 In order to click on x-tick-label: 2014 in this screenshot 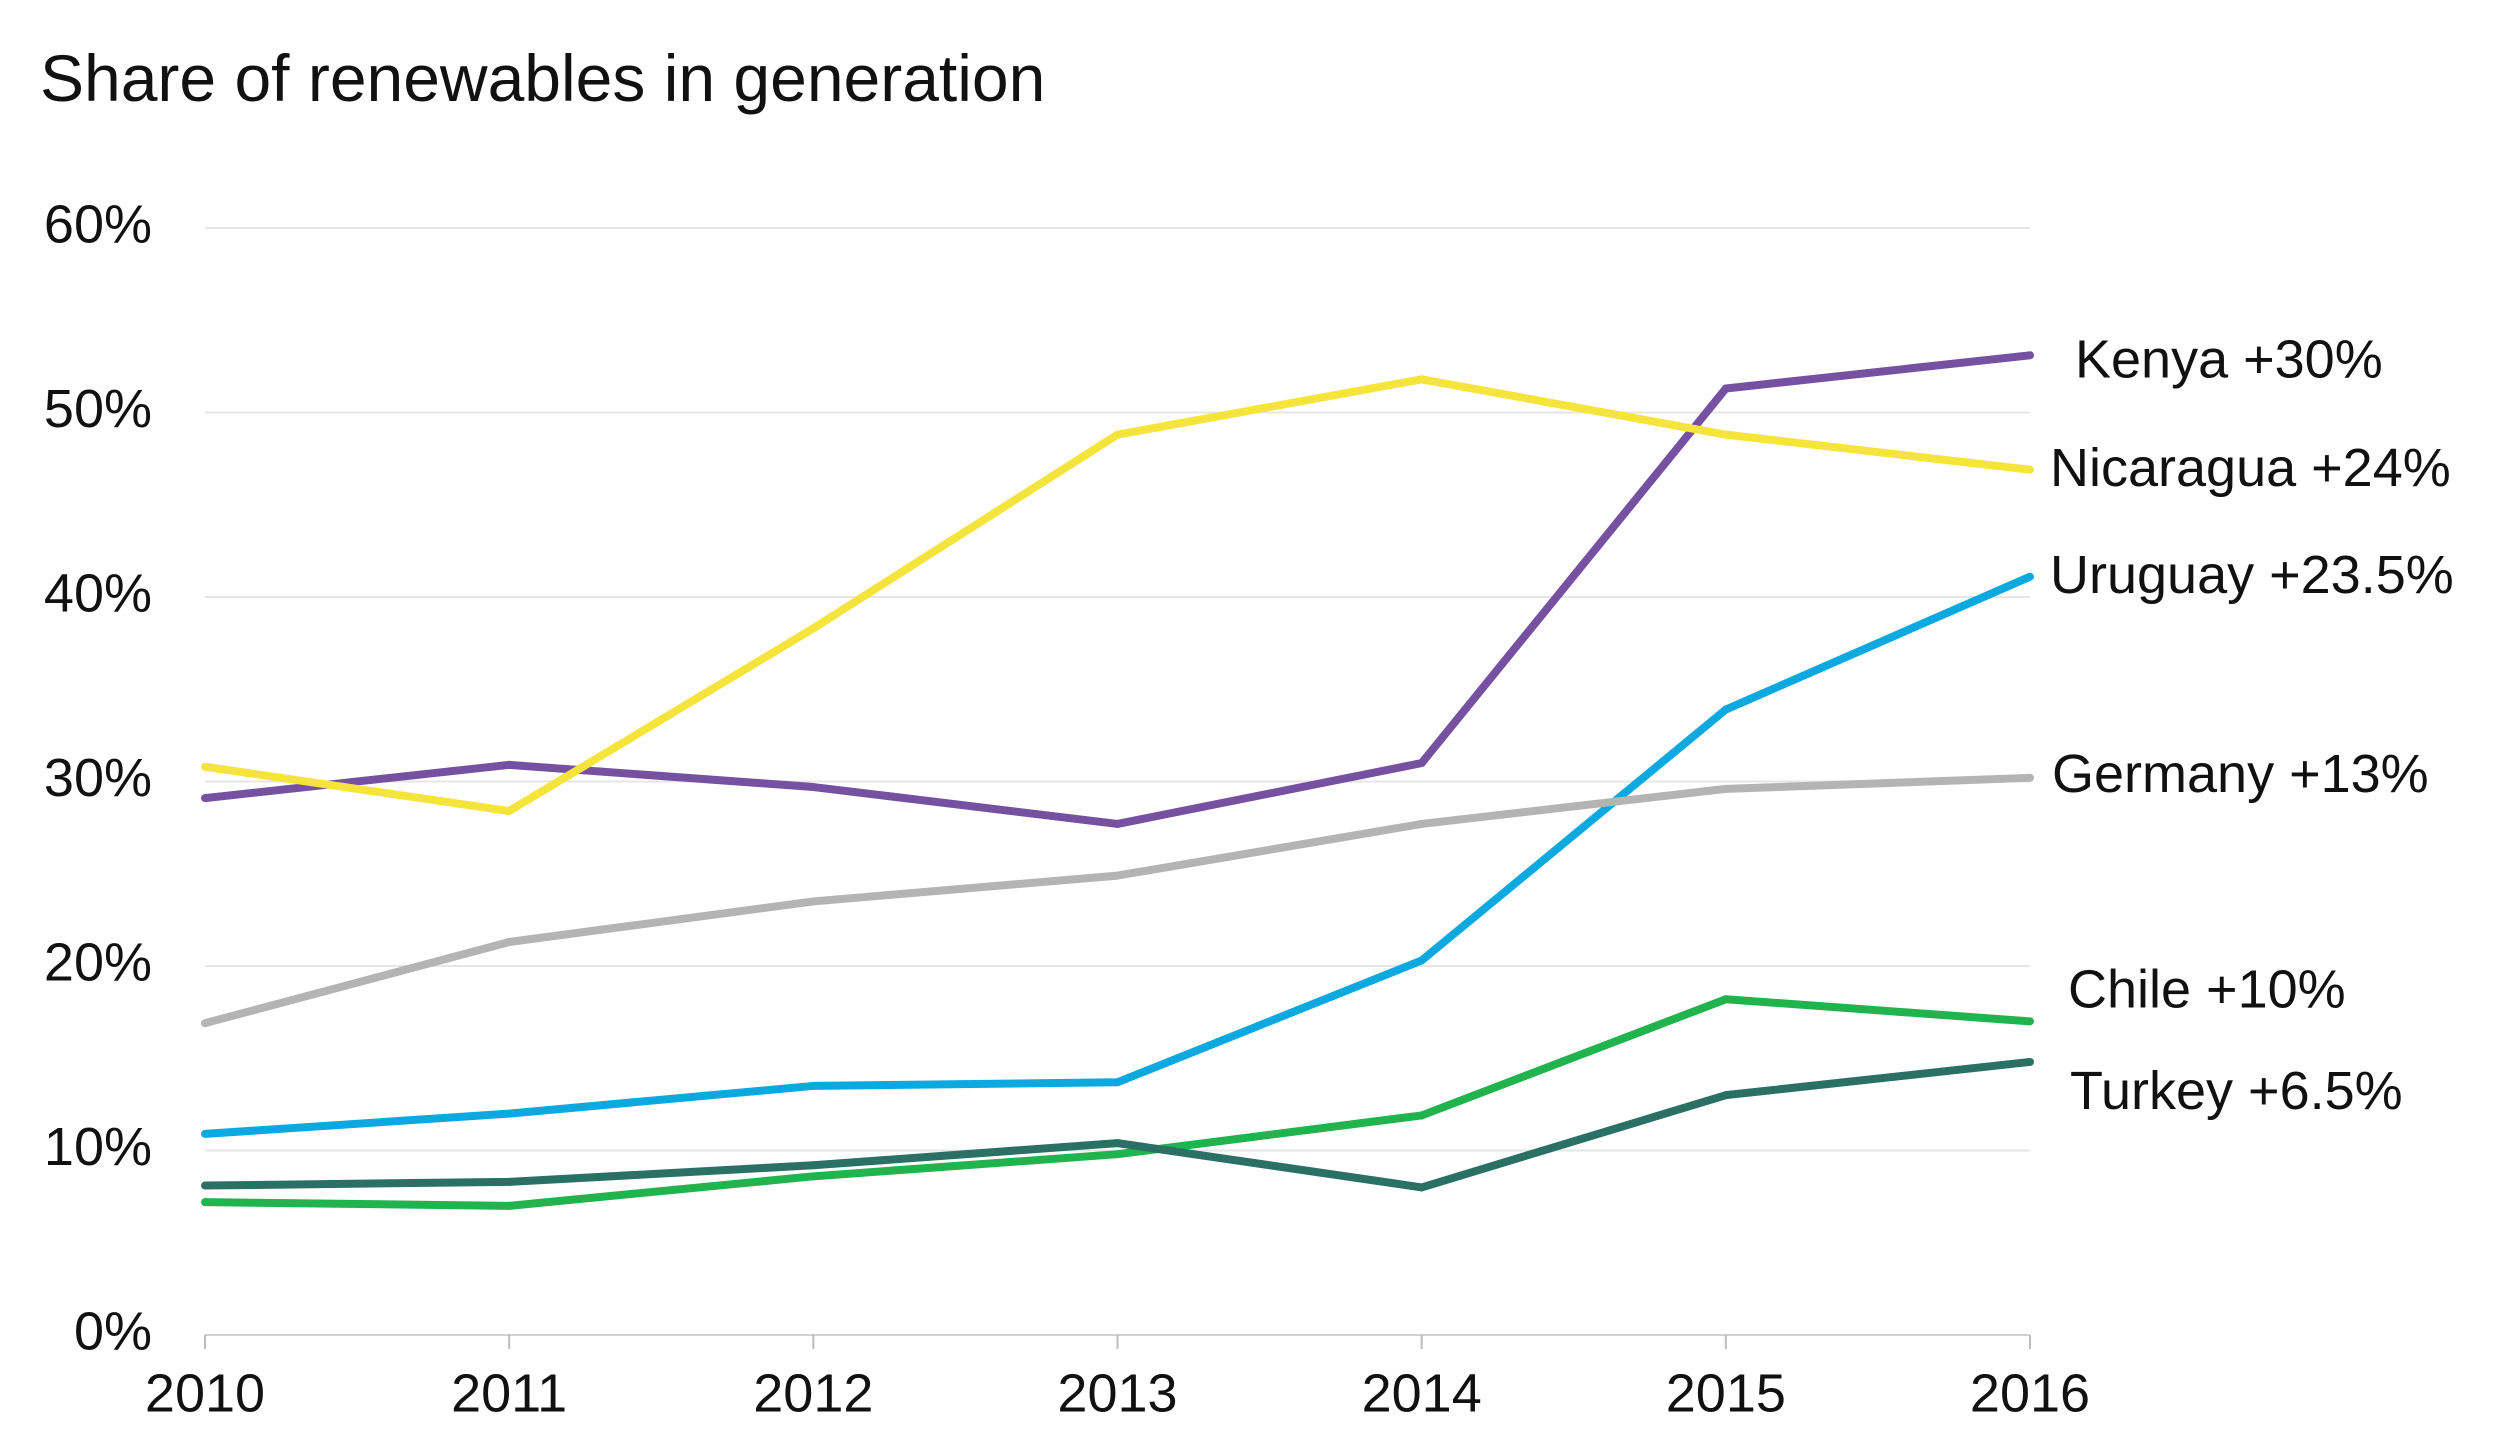, I will do `click(1422, 1393)`.